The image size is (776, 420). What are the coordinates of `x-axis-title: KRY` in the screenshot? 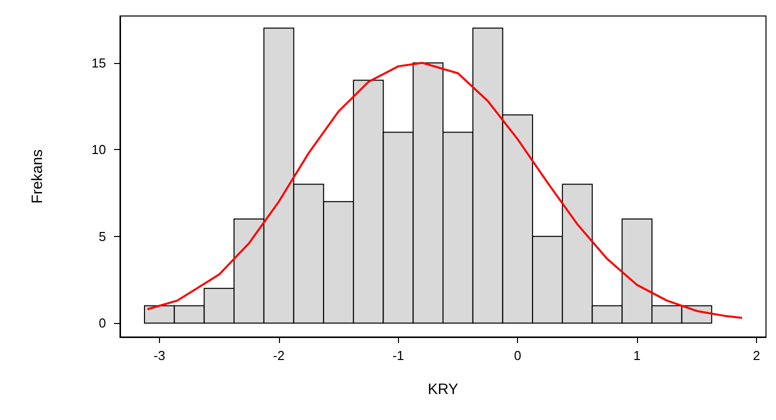 It's located at (443, 389).